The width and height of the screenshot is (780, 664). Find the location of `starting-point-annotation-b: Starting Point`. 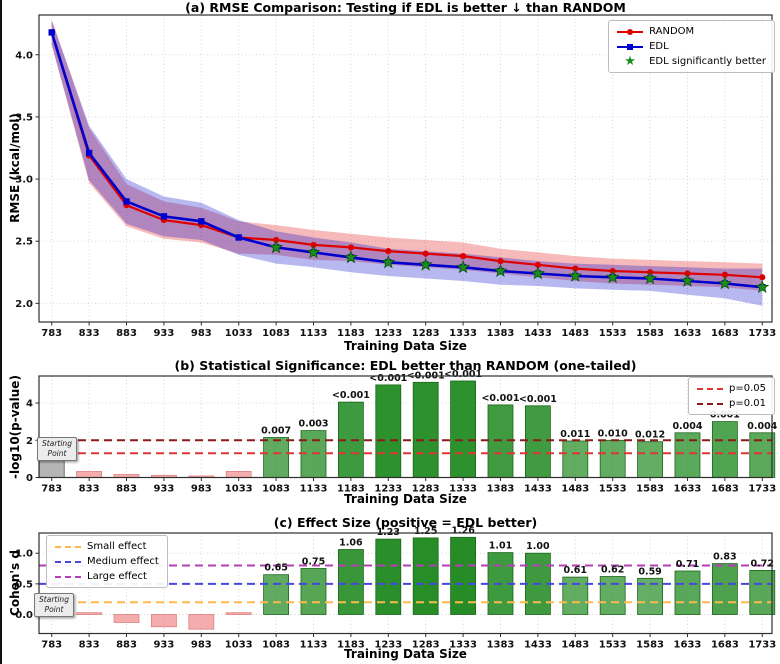

starting-point-annotation-b: Starting Point is located at coordinates (57, 449).